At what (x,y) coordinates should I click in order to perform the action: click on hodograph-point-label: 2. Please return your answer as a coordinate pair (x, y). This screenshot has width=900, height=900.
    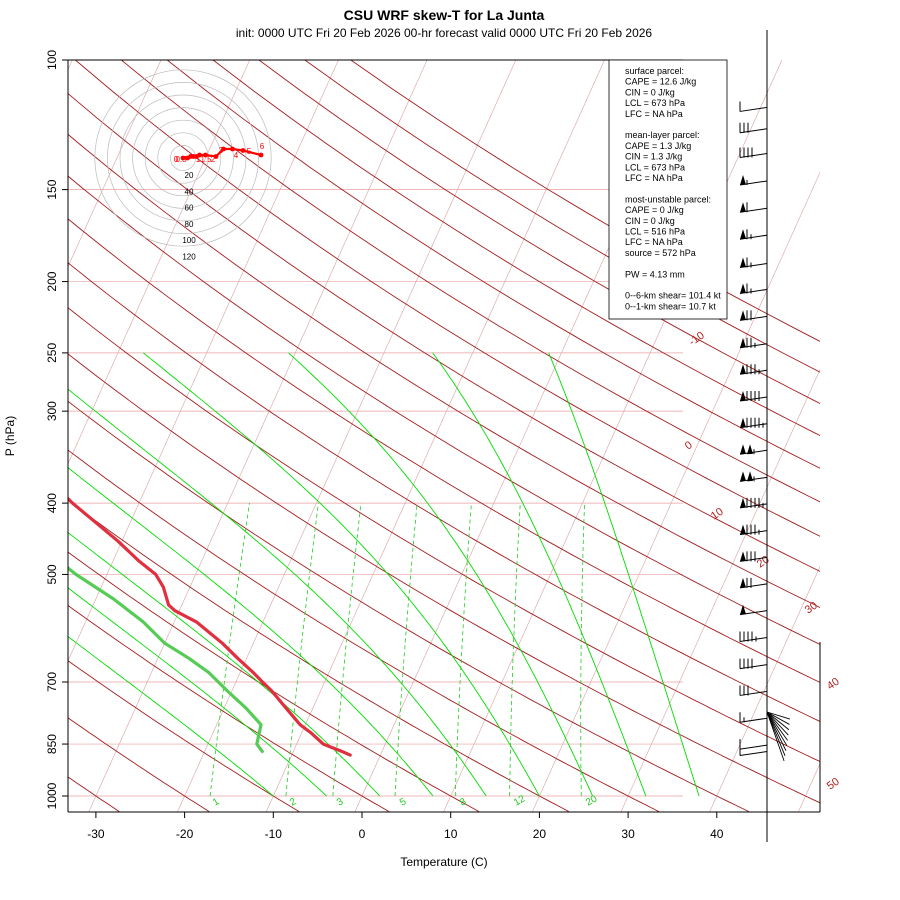
    Looking at the image, I should click on (213, 159).